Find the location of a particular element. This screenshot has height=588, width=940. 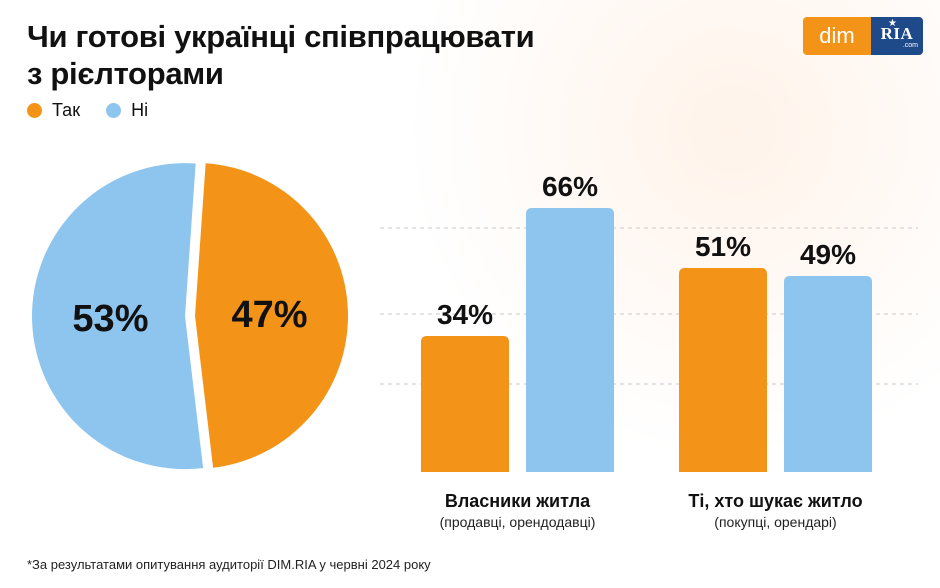

bar-yes-seekers is located at coordinates (723, 370).